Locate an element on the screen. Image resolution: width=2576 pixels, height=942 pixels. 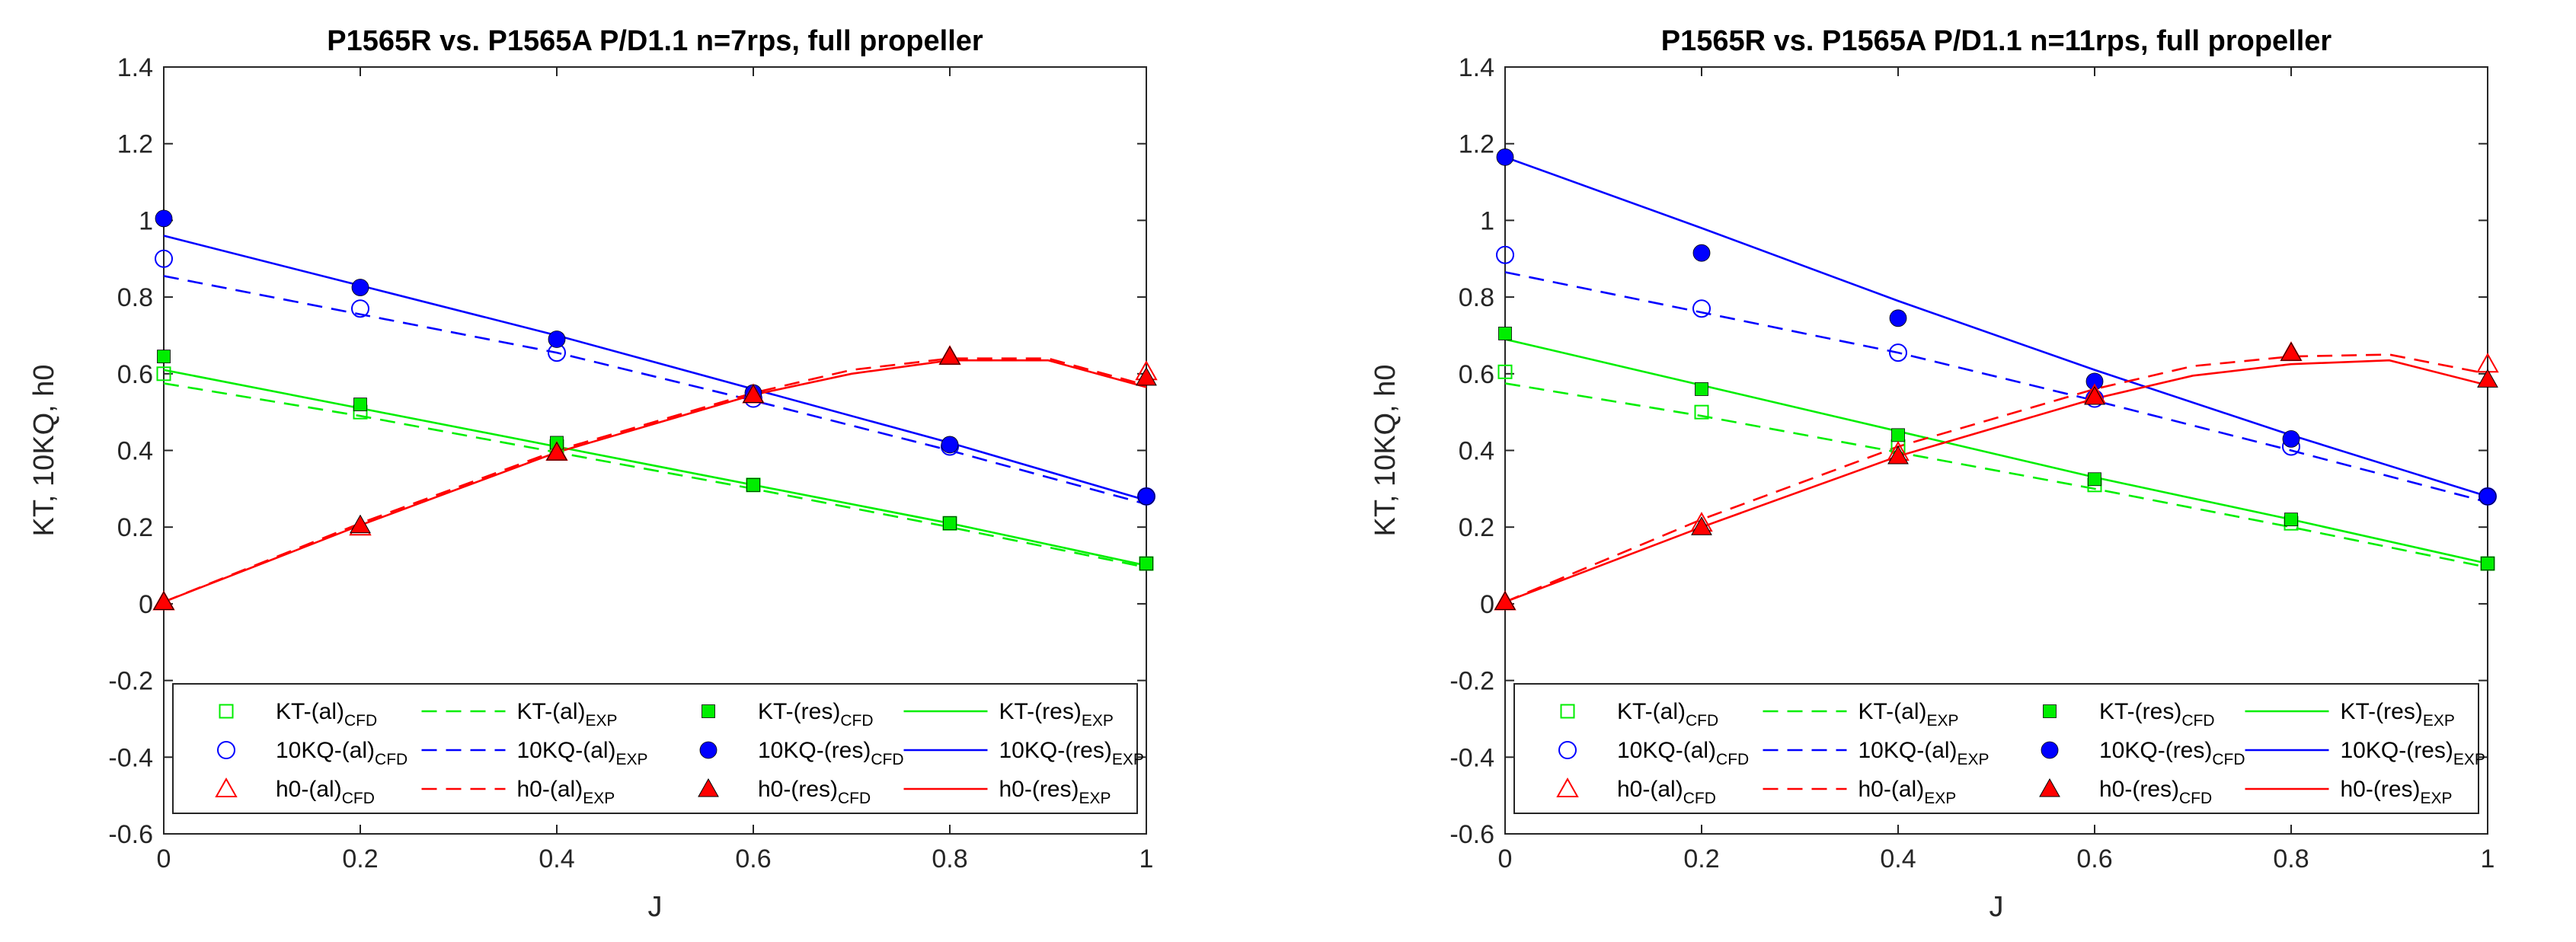
series-line-kt-al-exp is located at coordinates (655, 475).